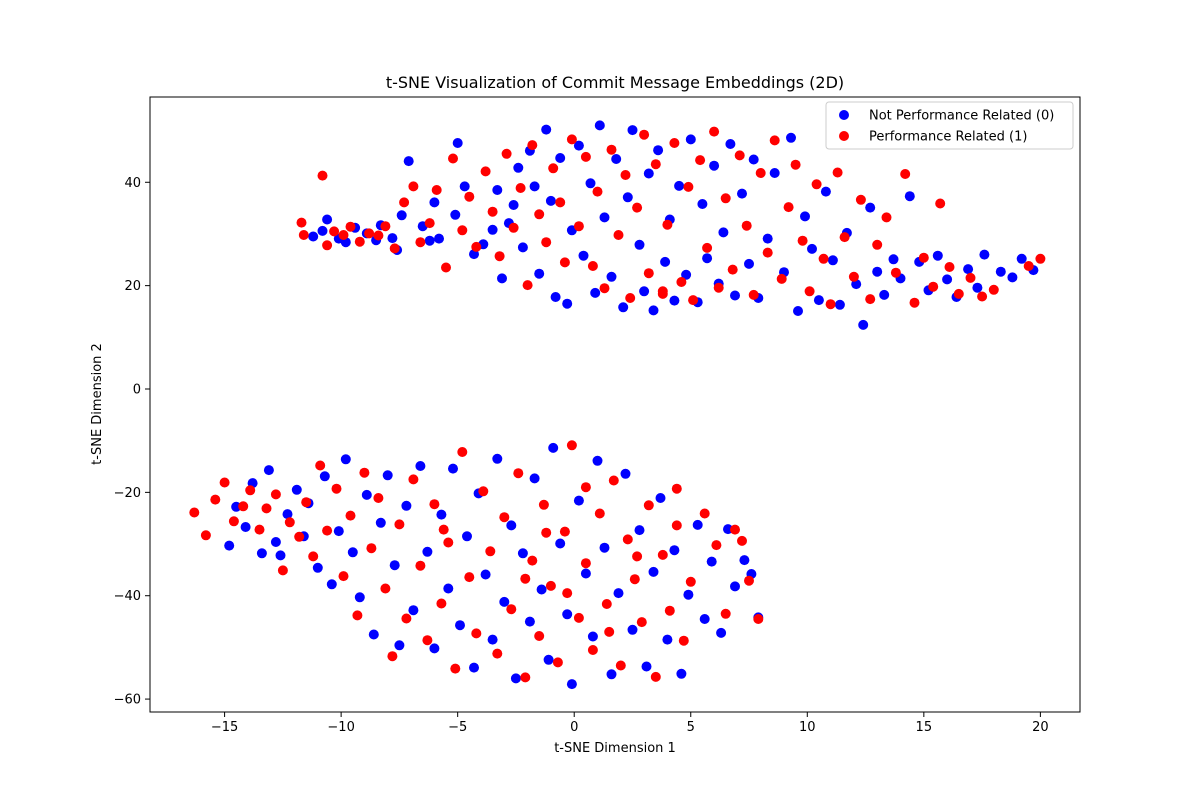  What do you see at coordinates (615, 748) in the screenshot?
I see `x-axis-label: t-SNE Dimension 1` at bounding box center [615, 748].